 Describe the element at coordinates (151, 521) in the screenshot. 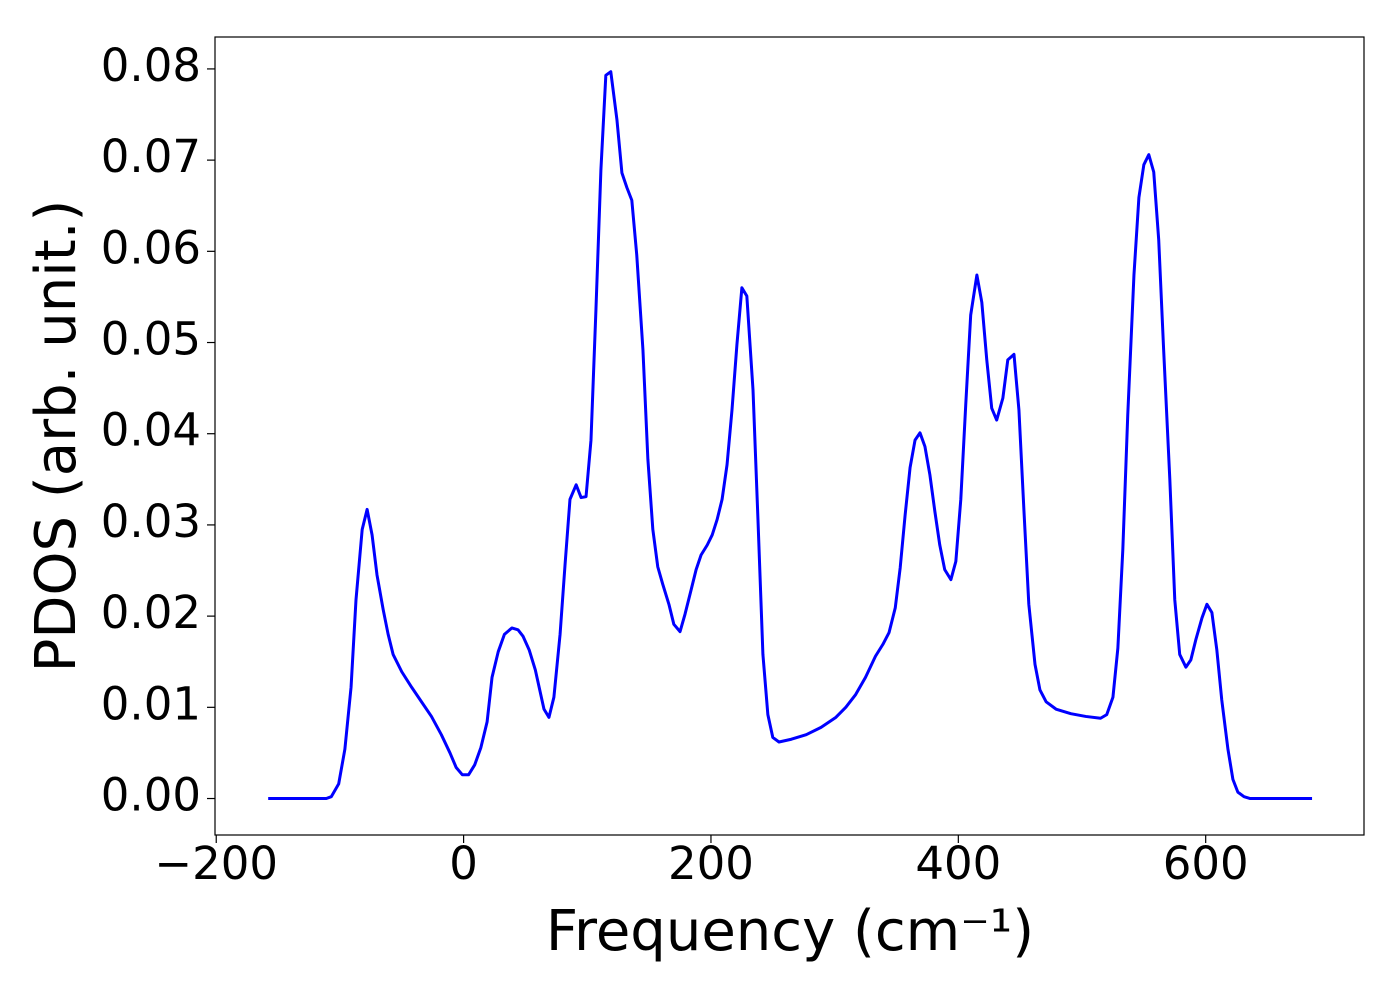

I see `y-tick-label: 0.03` at that location.